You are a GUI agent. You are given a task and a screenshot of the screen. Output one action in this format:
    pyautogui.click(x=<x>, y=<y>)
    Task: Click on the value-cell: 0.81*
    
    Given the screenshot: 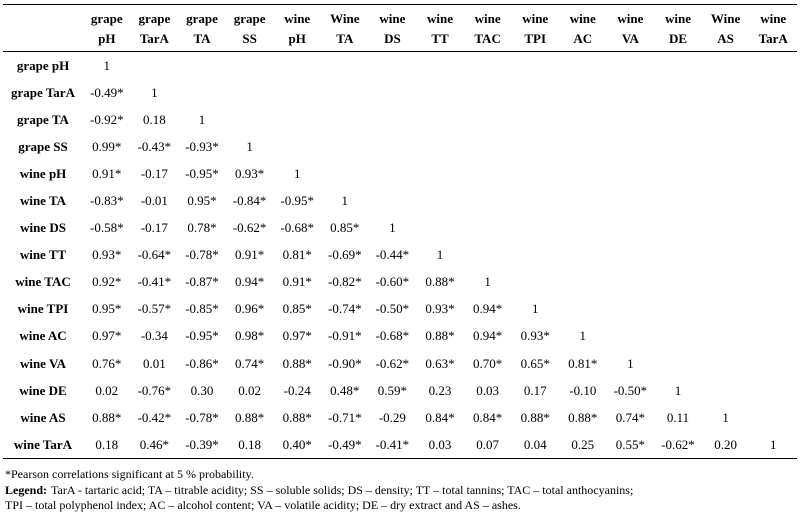 What is the action you would take?
    pyautogui.click(x=297, y=255)
    